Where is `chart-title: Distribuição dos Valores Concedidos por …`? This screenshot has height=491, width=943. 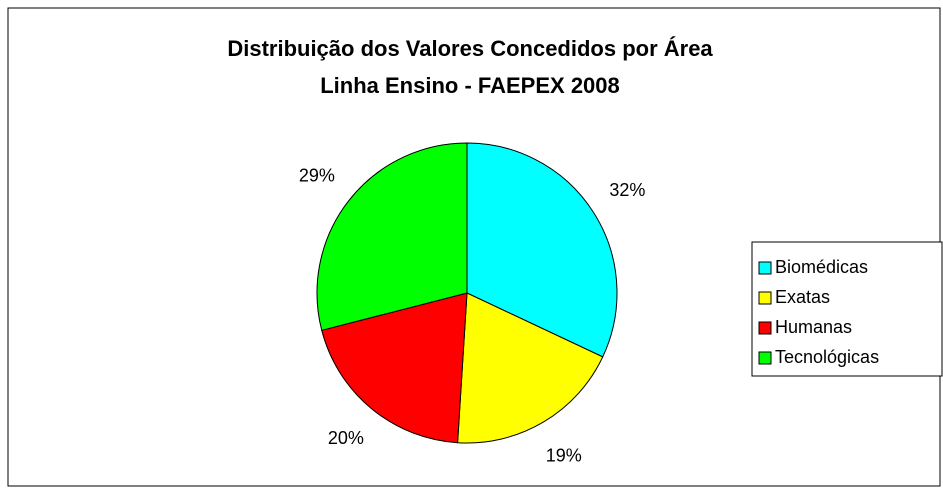 chart-title: Distribuição dos Valores Concedidos por … is located at coordinates (470, 48).